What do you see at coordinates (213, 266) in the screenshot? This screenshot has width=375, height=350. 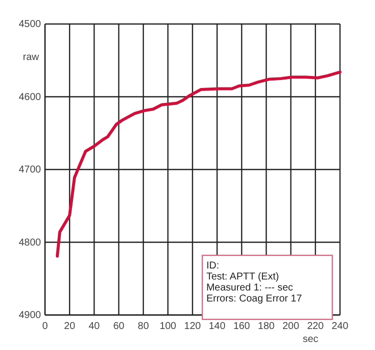 I see `annotation: ID:` at bounding box center [213, 266].